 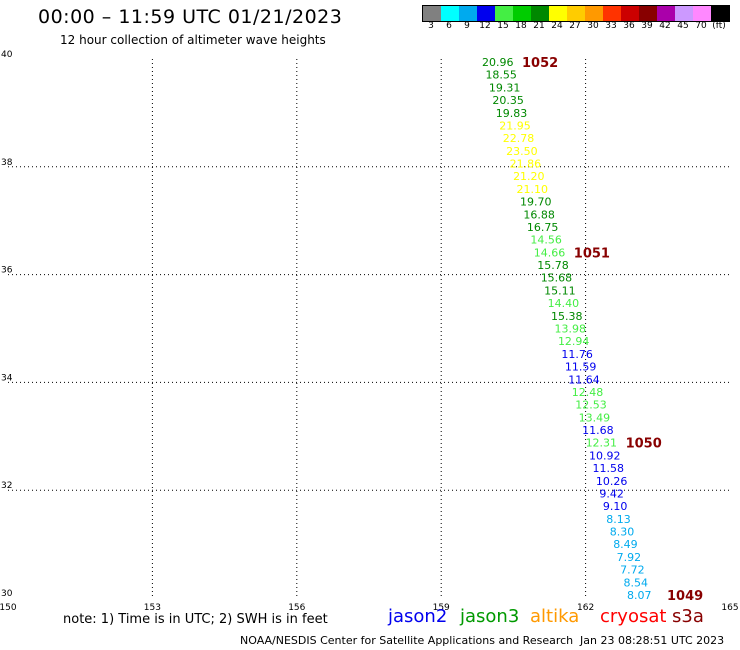 I want to click on mission-label-altika: altika, so click(x=555, y=616).